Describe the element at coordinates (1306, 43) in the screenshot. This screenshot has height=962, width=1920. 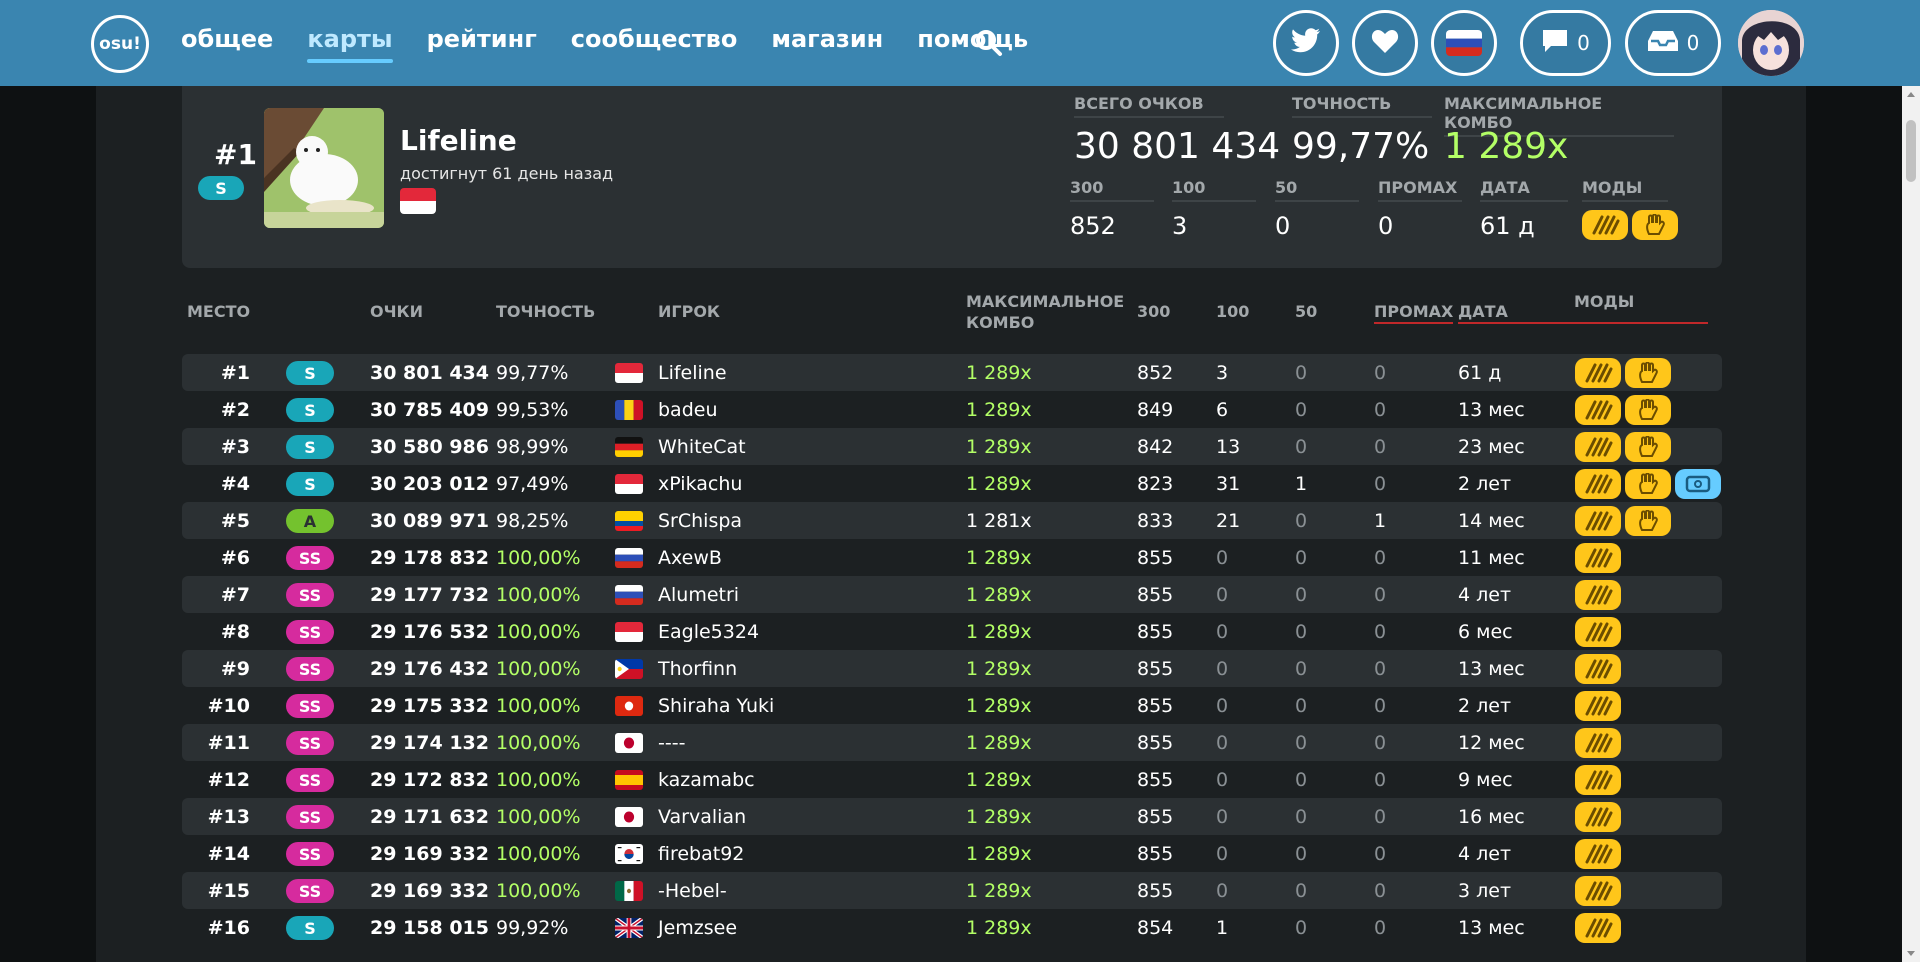
I see `twitter-button` at that location.